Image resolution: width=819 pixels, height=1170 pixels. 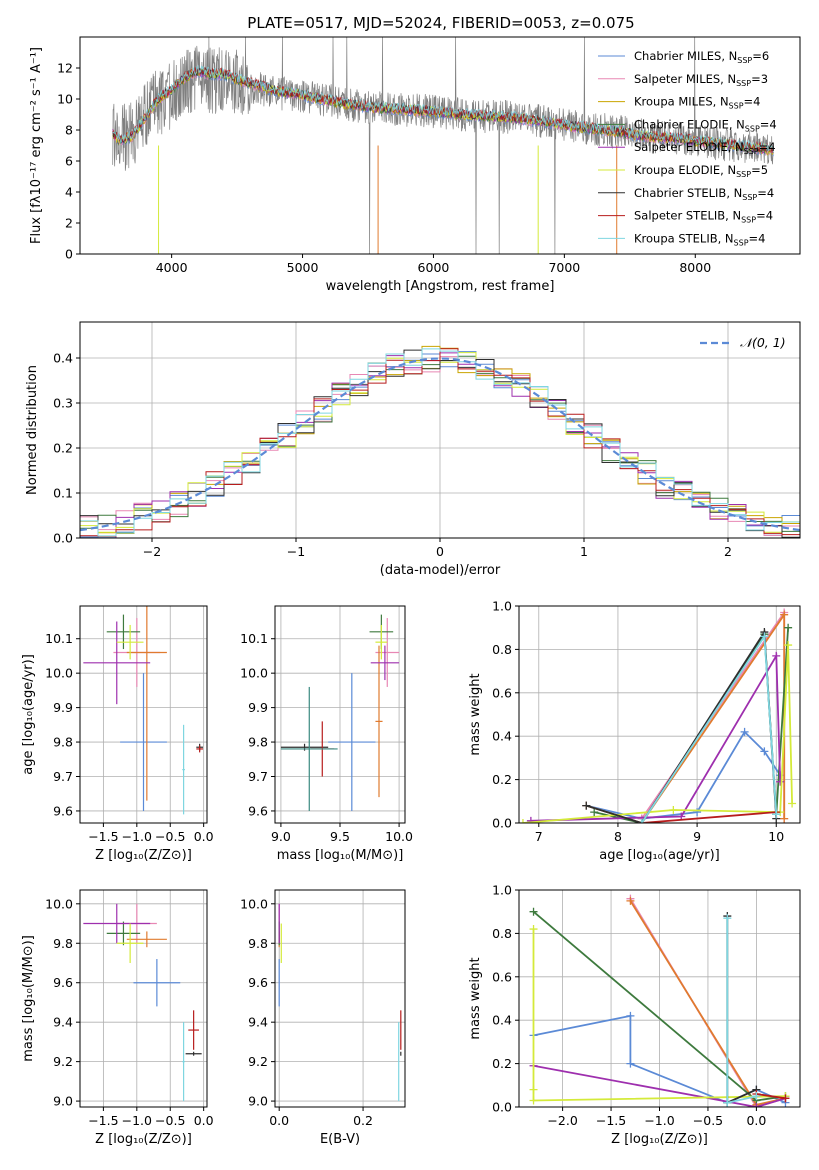 What do you see at coordinates (618, 836) in the screenshot?
I see `x-tick-label: 8` at bounding box center [618, 836].